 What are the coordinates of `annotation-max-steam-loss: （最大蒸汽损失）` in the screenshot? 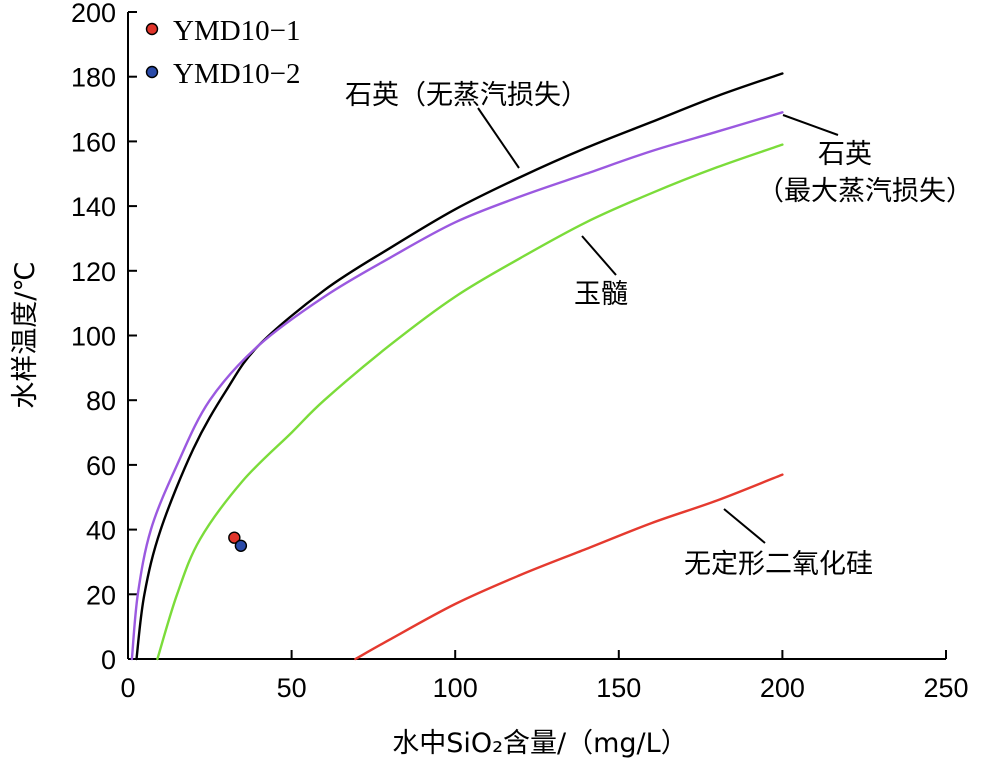 It's located at (865, 191).